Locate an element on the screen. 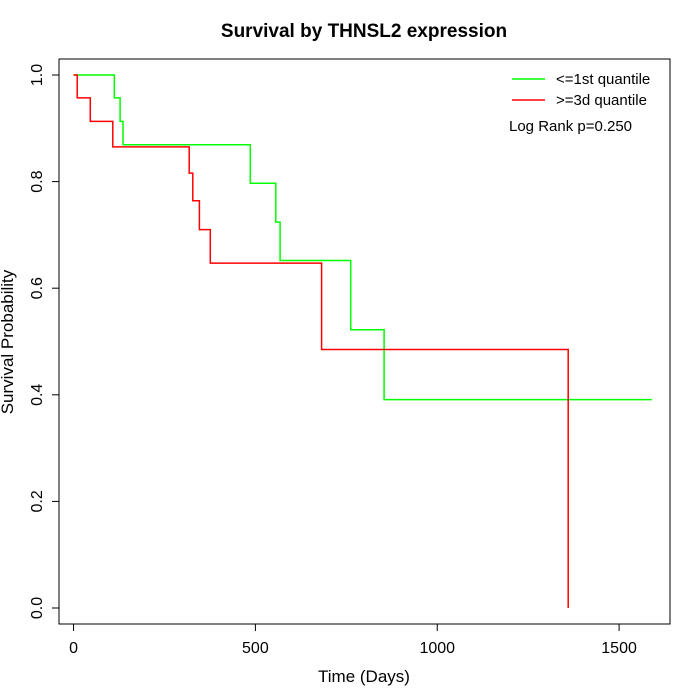 The image size is (700, 700). y-tick-label: 0.6 is located at coordinates (37, 288).